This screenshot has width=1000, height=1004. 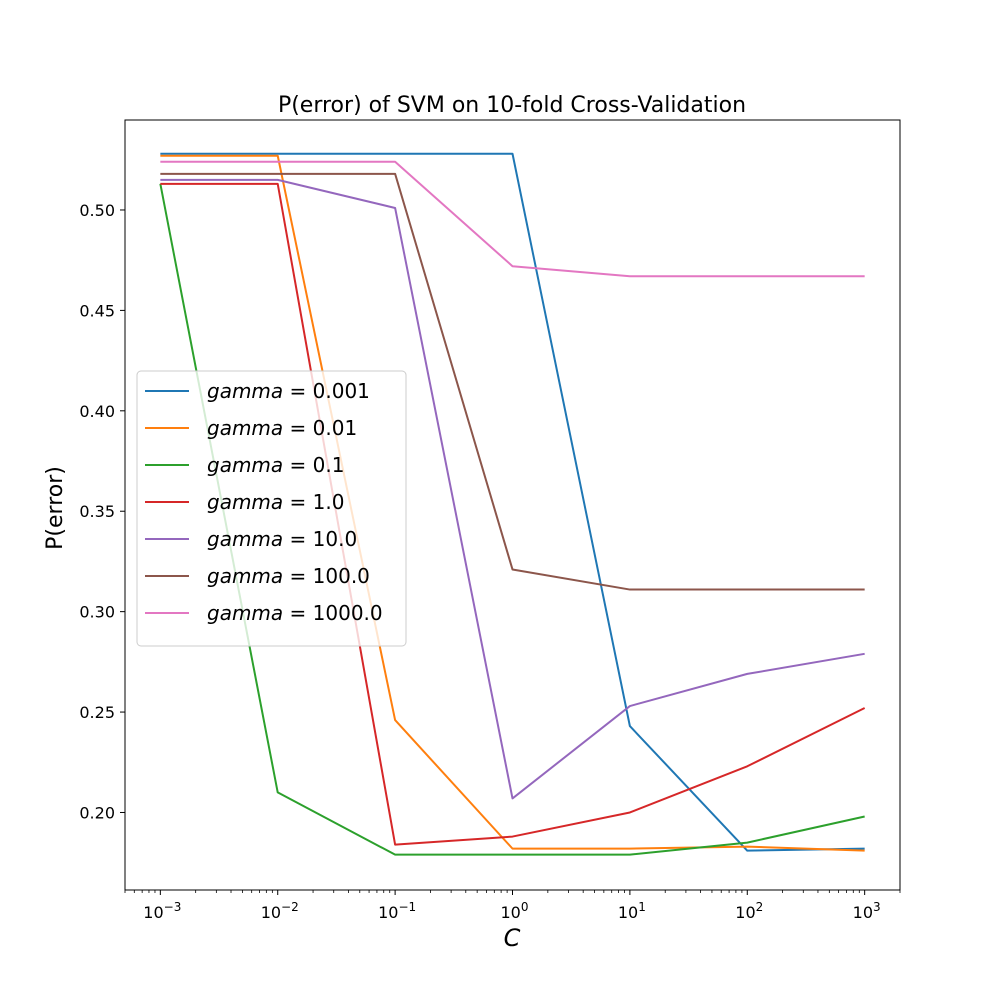 I want to click on y-tick-label: 0.20, so click(x=97, y=812).